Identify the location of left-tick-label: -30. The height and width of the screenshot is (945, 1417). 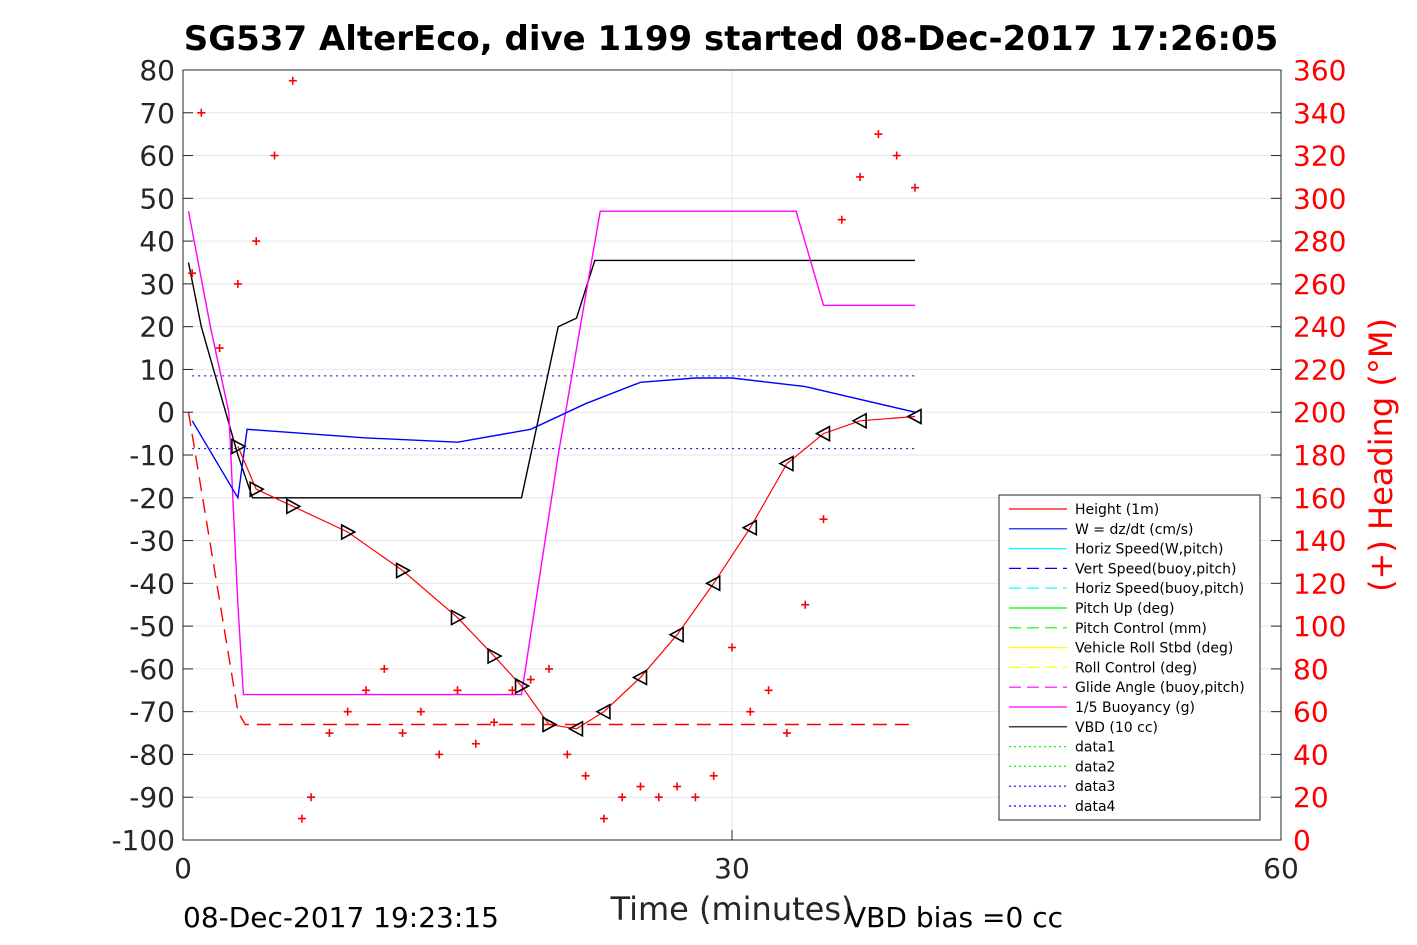
(152, 541).